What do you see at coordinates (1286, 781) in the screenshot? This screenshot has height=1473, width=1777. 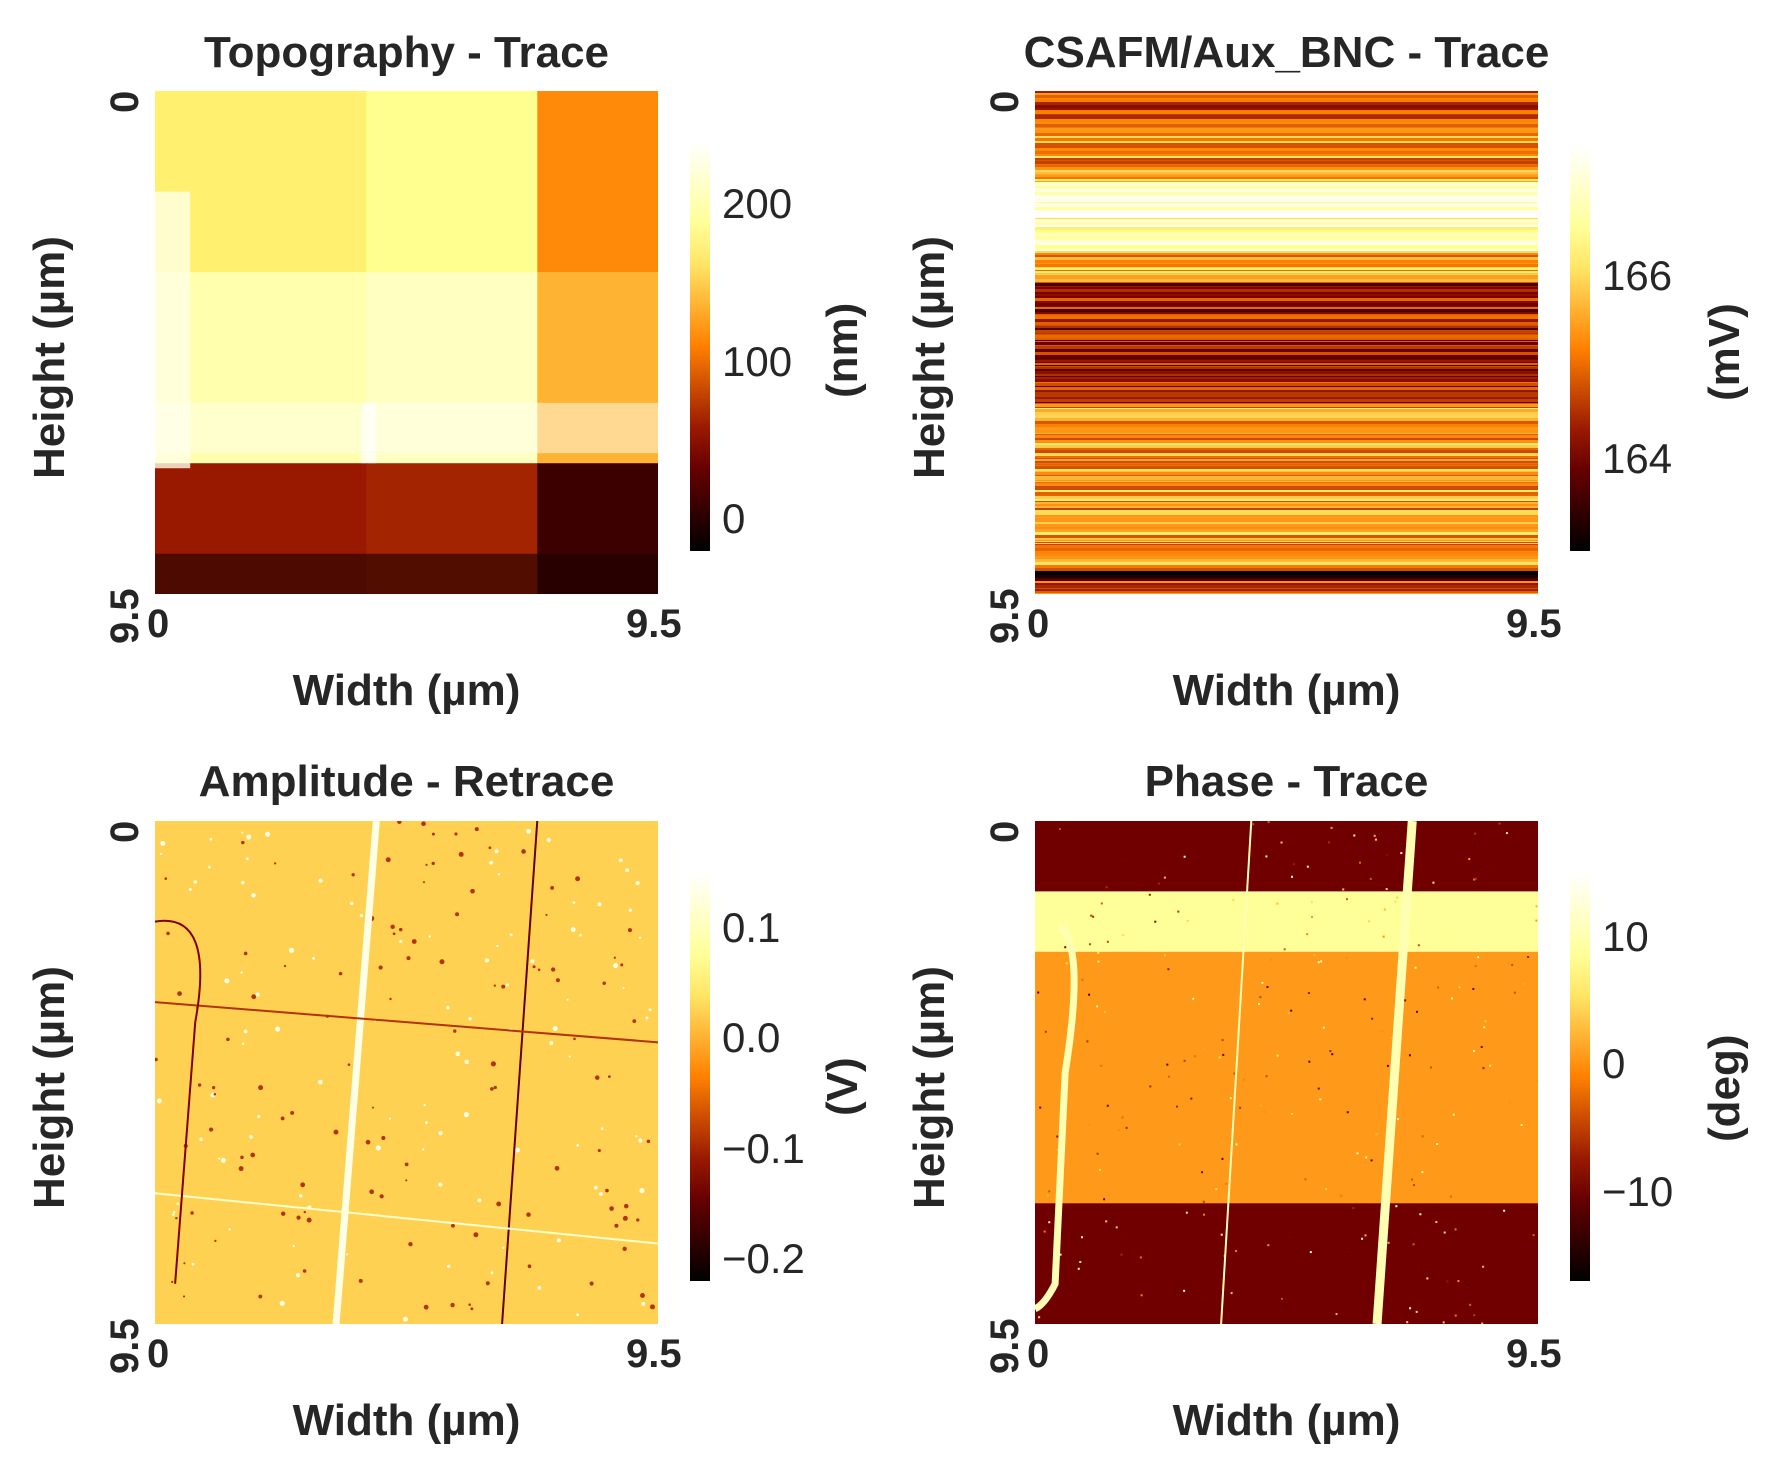 I see `panel-title: Phase - Trace` at bounding box center [1286, 781].